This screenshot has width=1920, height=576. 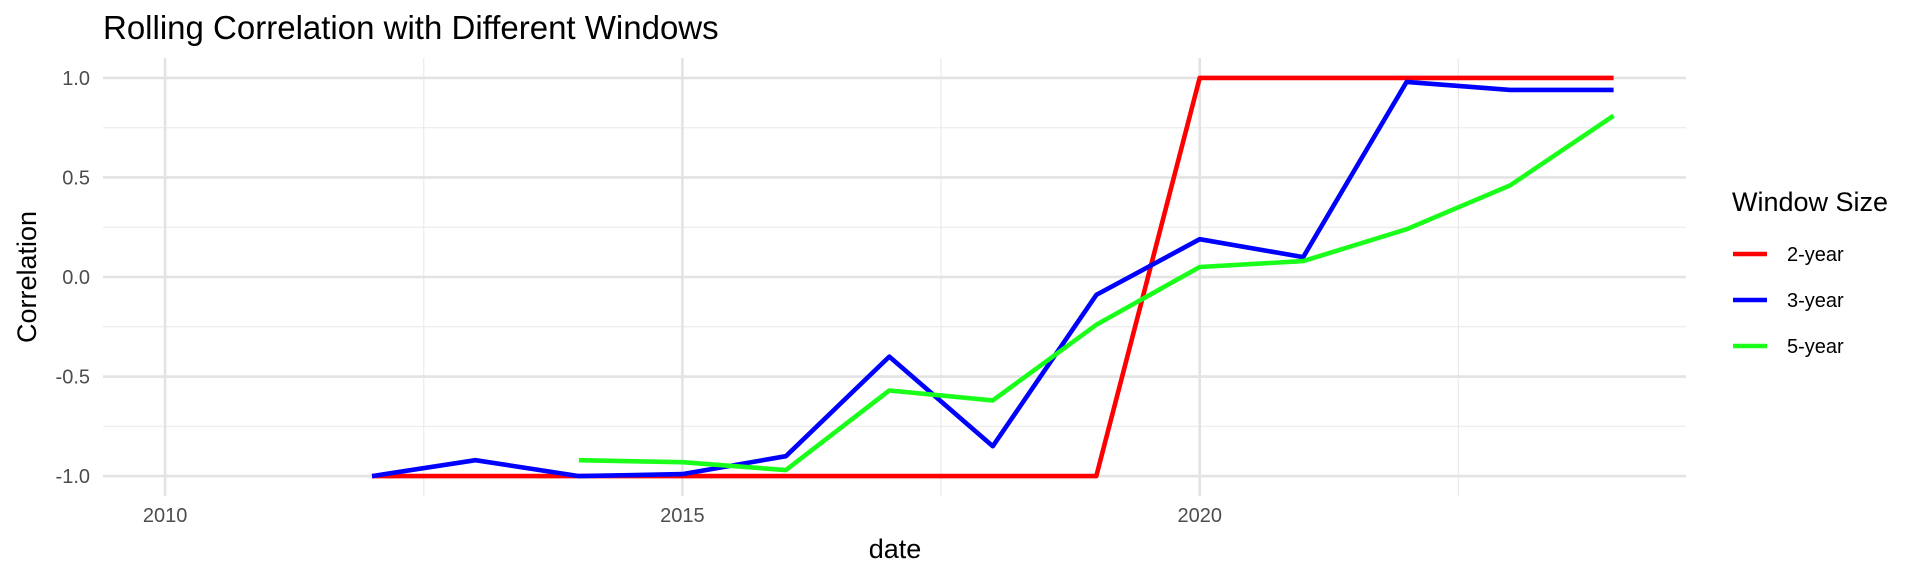 I want to click on legend-title: Window Size, so click(x=1810, y=202).